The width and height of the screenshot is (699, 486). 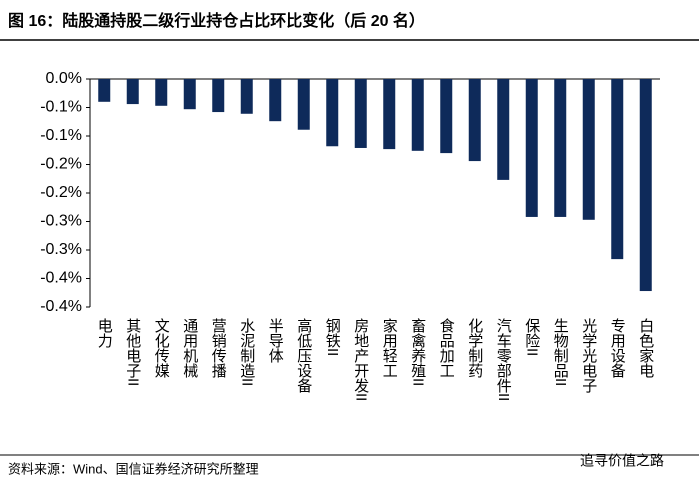 I want to click on x-tick-label: 通用机械, so click(x=189, y=348).